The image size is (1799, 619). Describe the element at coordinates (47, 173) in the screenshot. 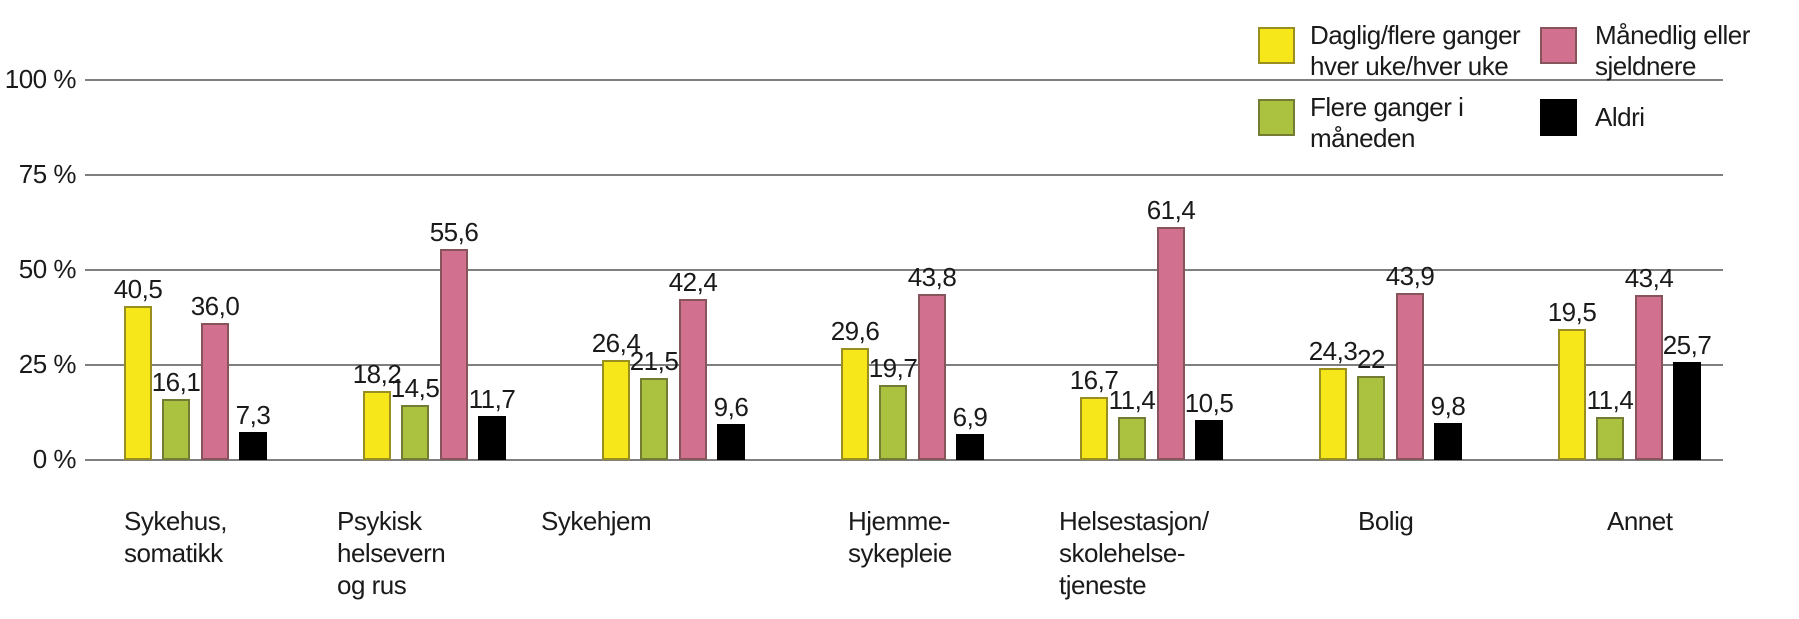

I see `y-tick-label: 75 %` at that location.